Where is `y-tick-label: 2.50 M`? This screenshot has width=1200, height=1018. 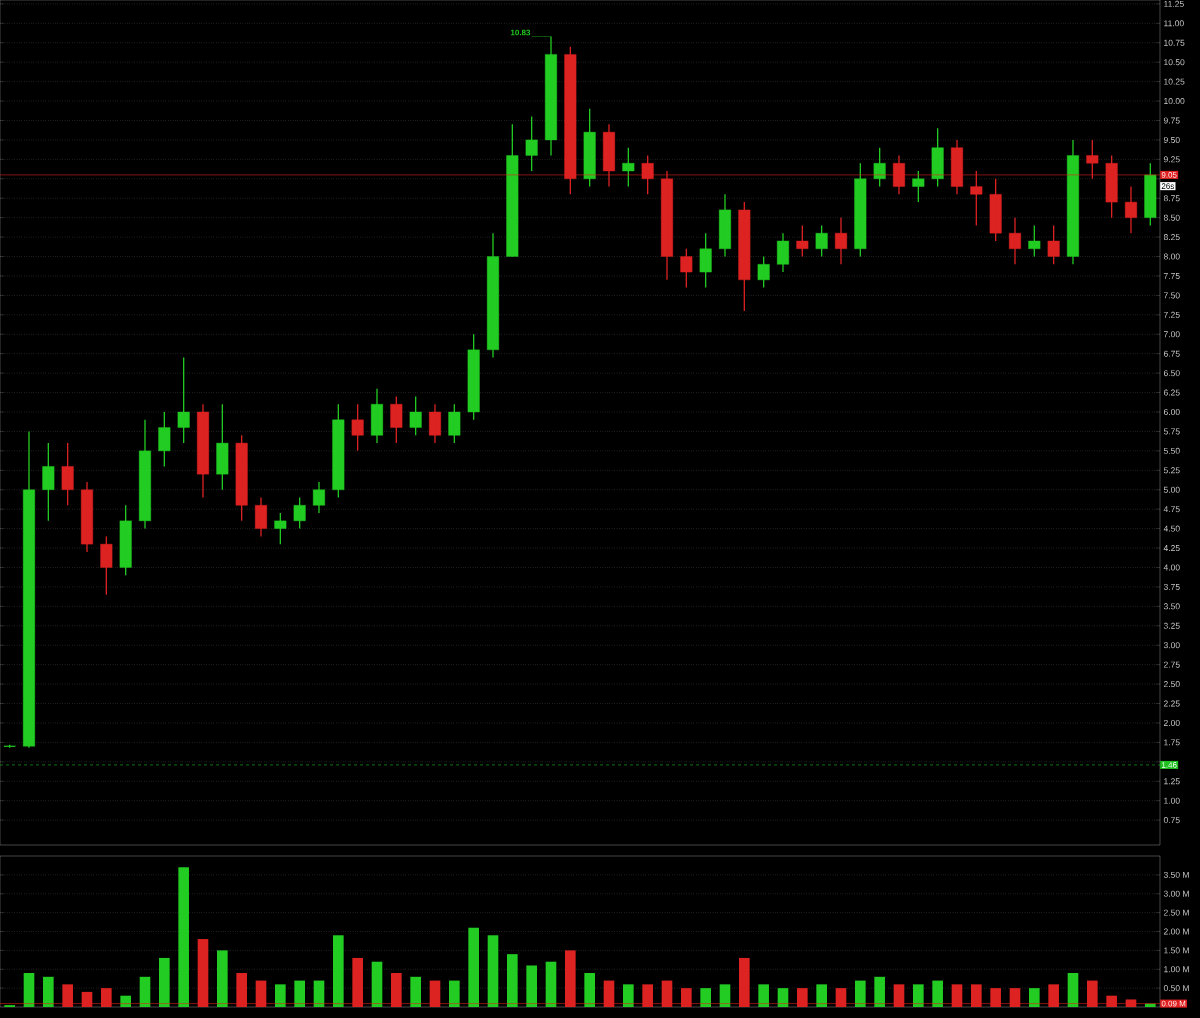 y-tick-label: 2.50 M is located at coordinates (1176, 912).